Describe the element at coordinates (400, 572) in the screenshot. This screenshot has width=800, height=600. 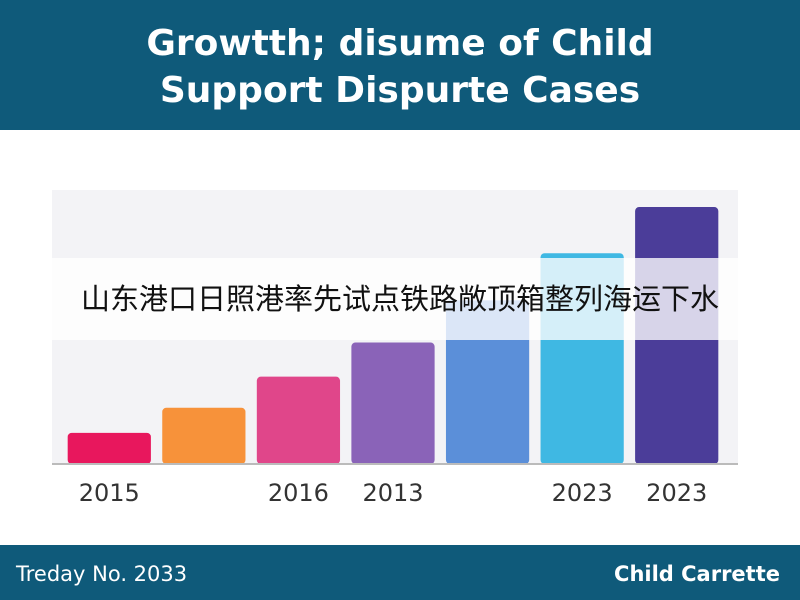
I see `footer-bg` at that location.